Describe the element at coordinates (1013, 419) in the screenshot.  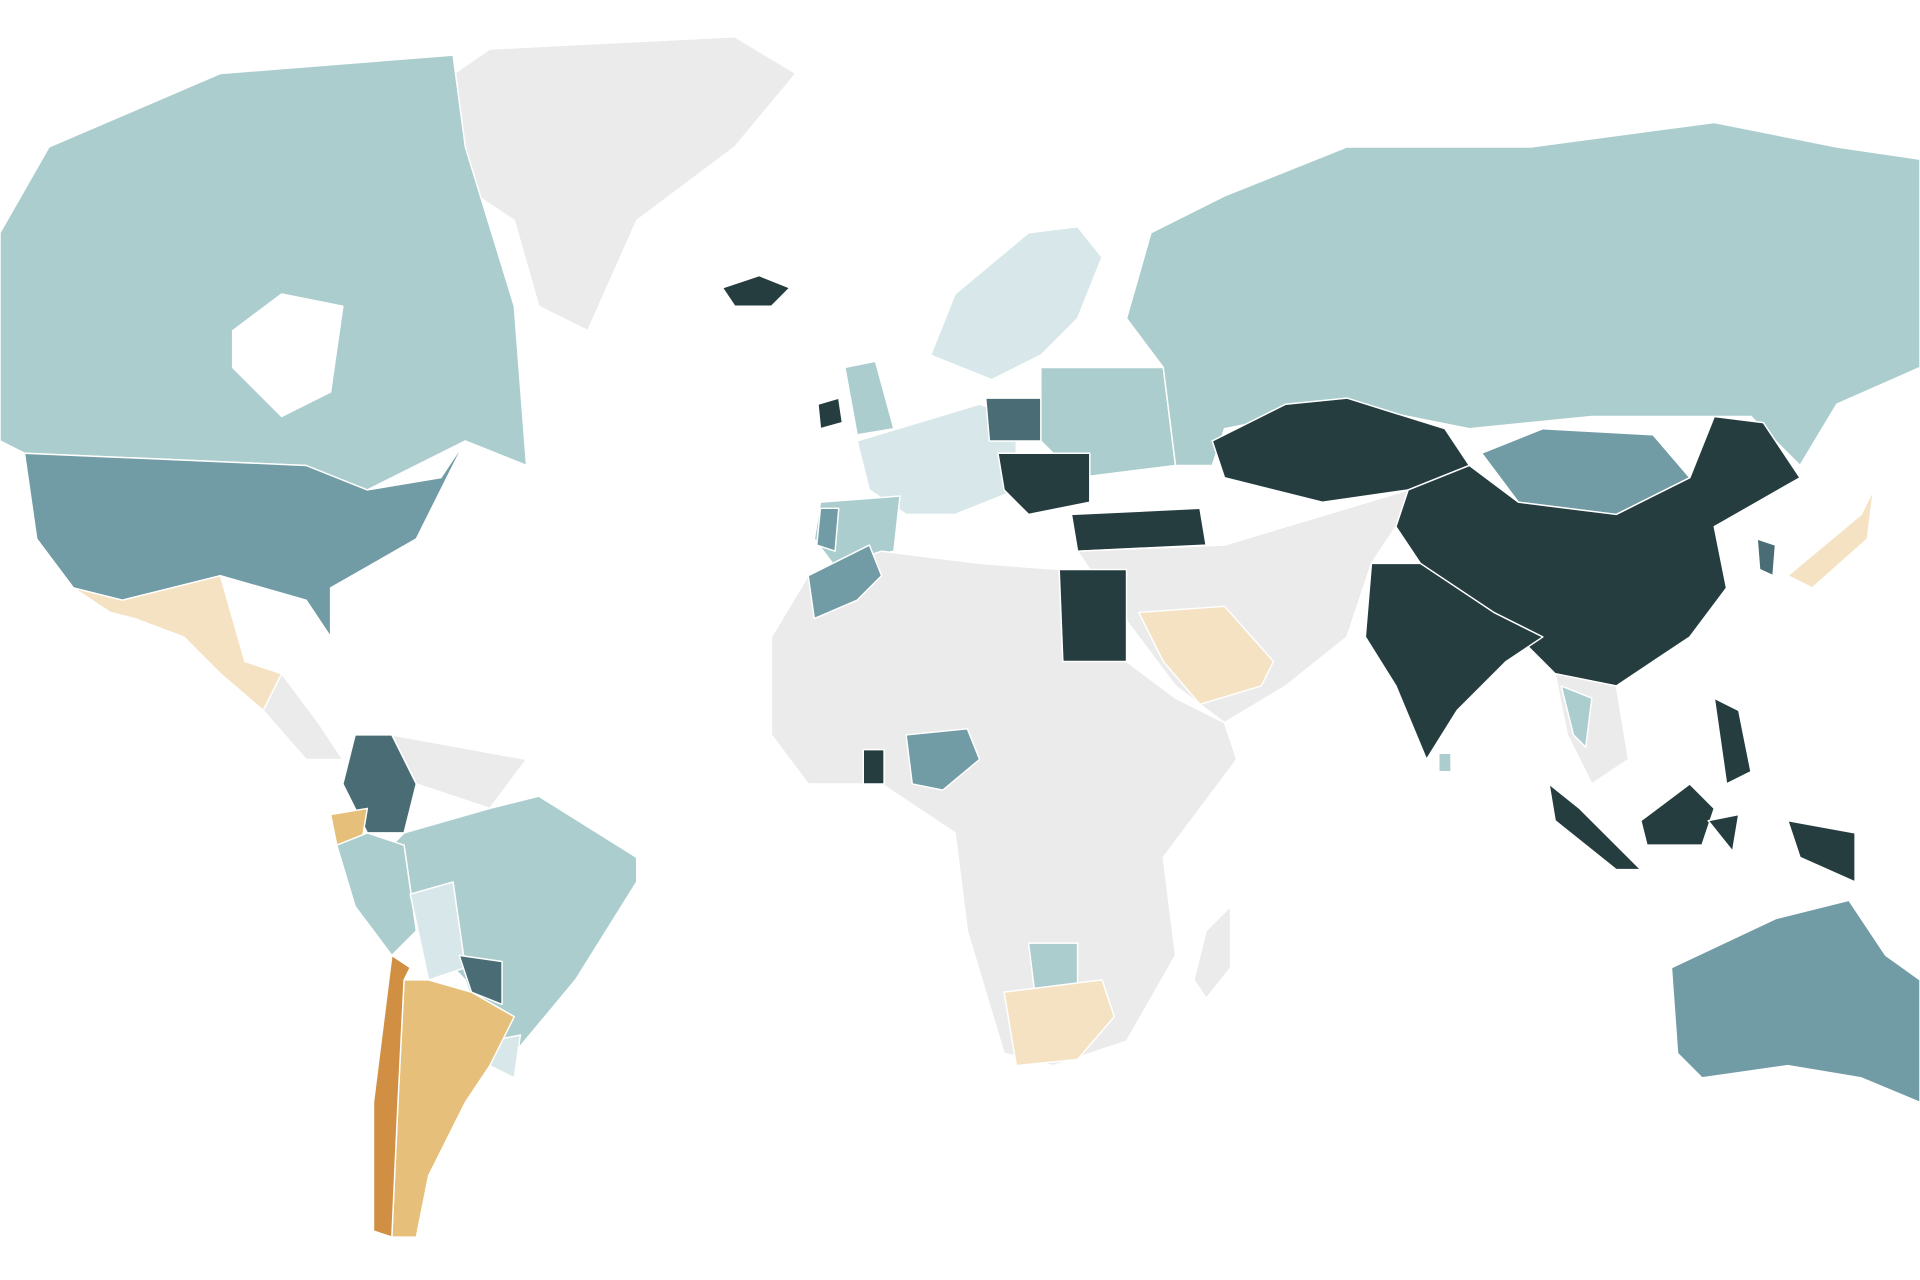
I see `poland` at that location.